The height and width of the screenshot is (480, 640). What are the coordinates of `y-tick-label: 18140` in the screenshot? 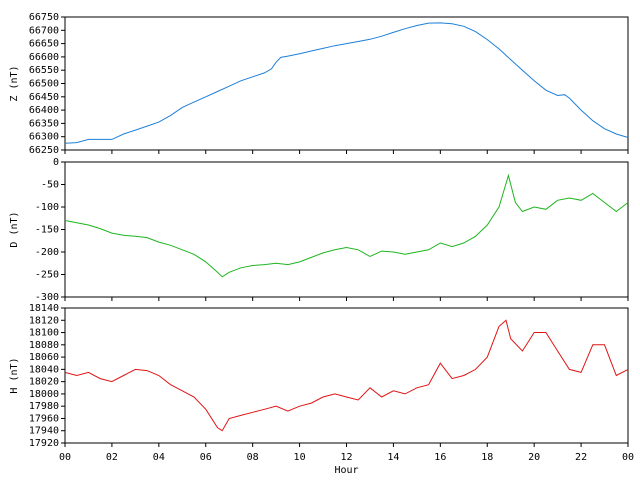 It's located at (44, 308).